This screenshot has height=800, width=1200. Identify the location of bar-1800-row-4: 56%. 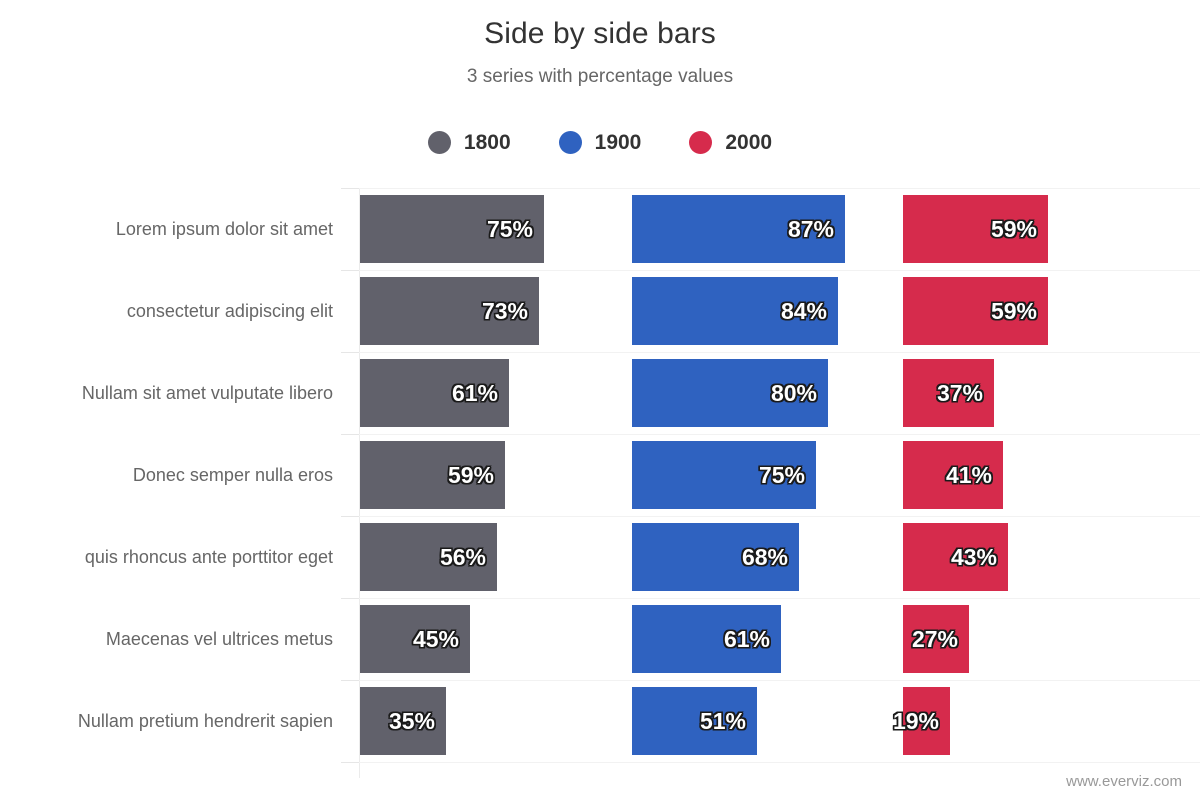
(428, 557).